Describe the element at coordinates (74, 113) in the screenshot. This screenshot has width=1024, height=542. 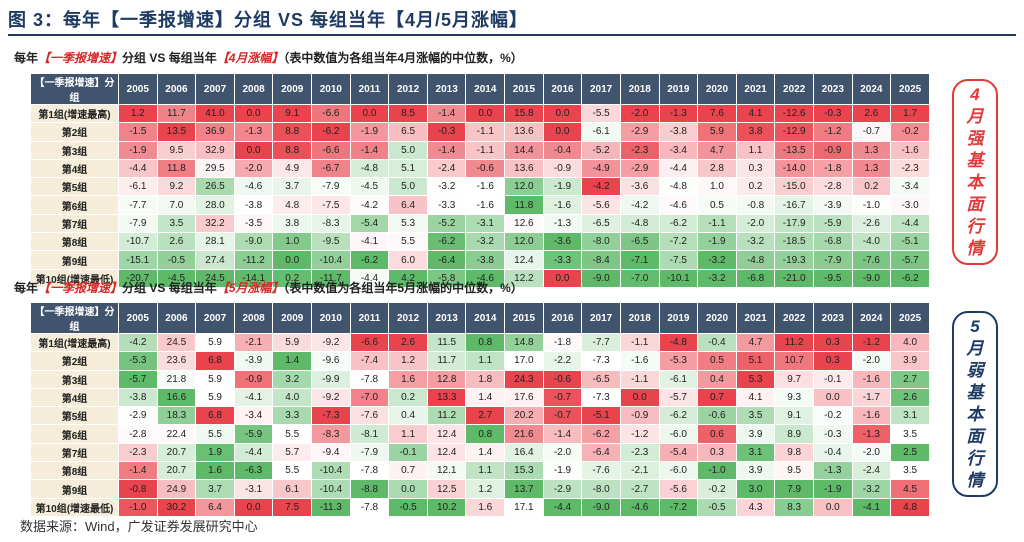
I see `group-label: 第1组(增速最高)` at that location.